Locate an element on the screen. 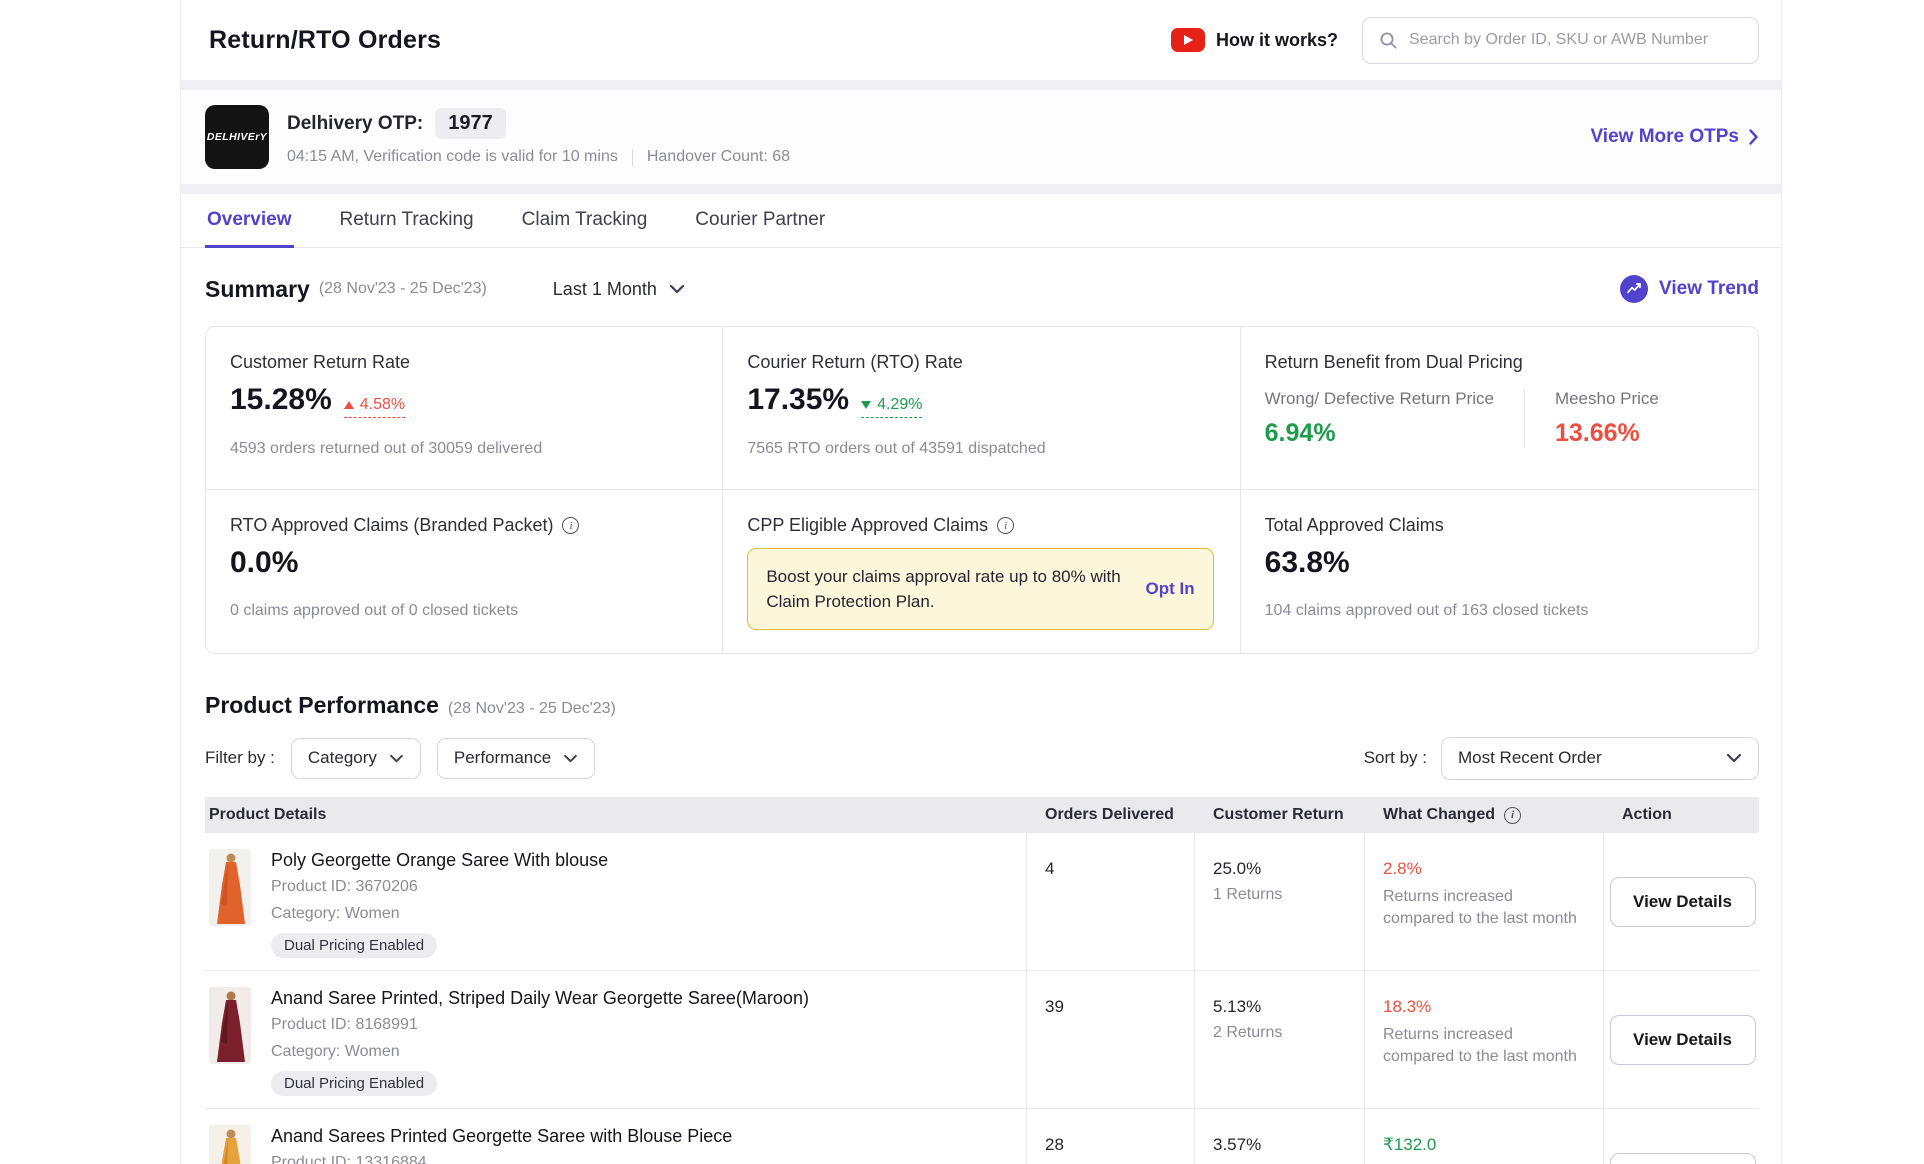 This screenshot has width=1924, height=1164. page-title: Return/RTO Orders is located at coordinates (325, 39).